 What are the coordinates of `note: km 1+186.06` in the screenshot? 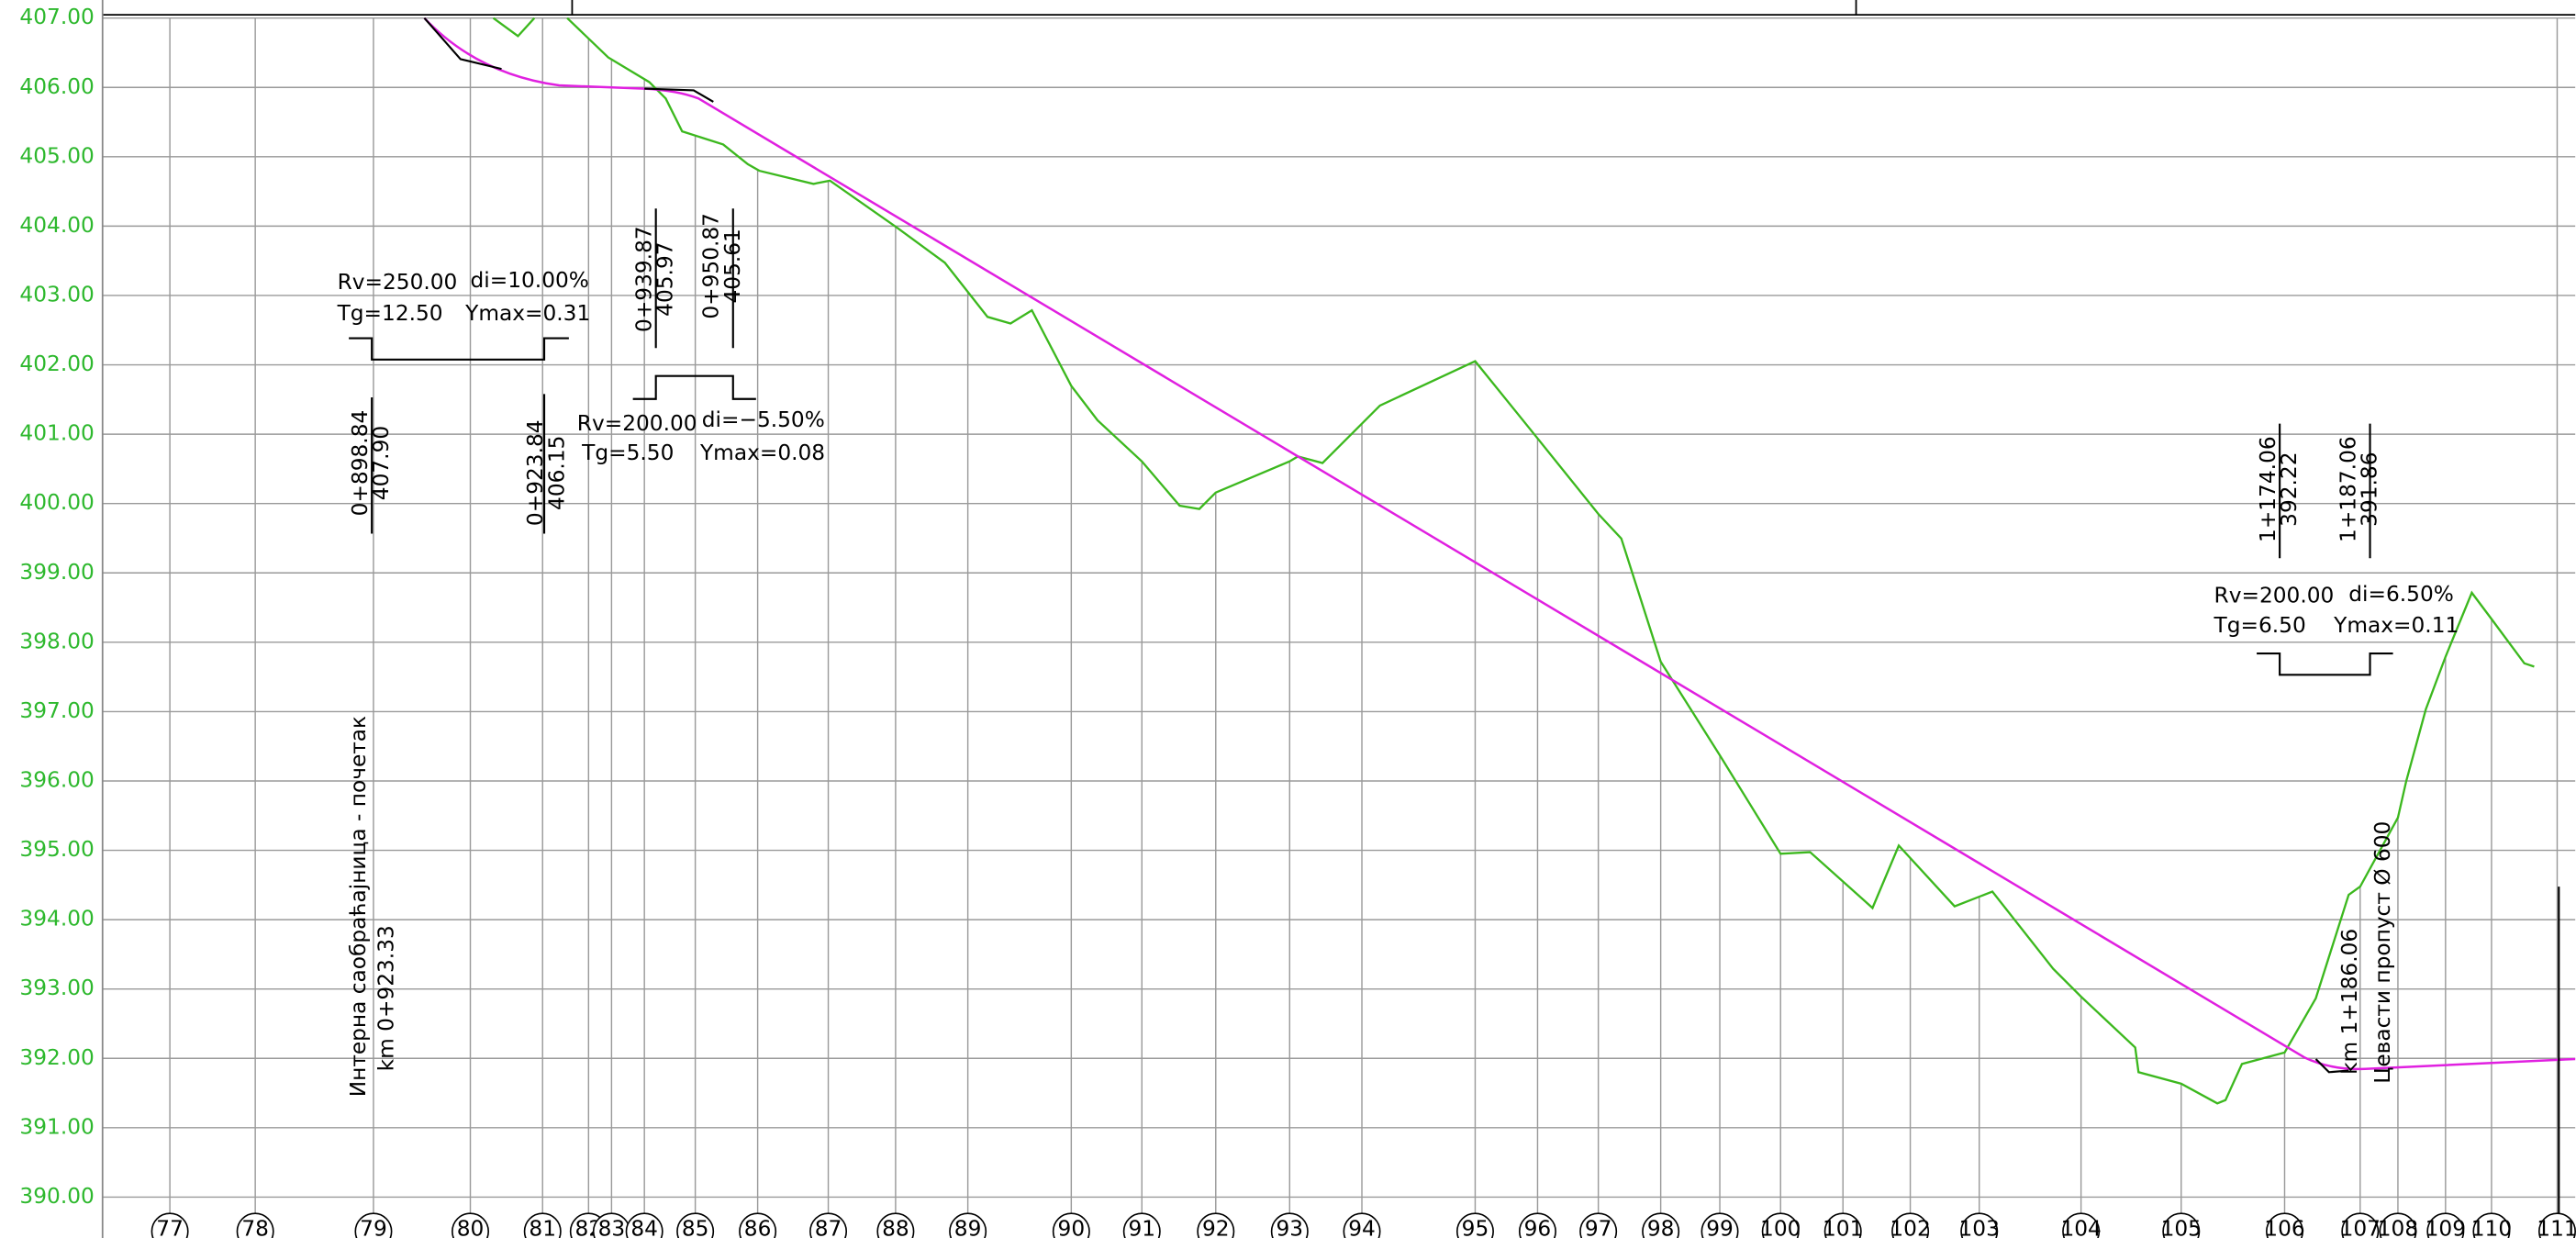 It's located at (2349, 1002).